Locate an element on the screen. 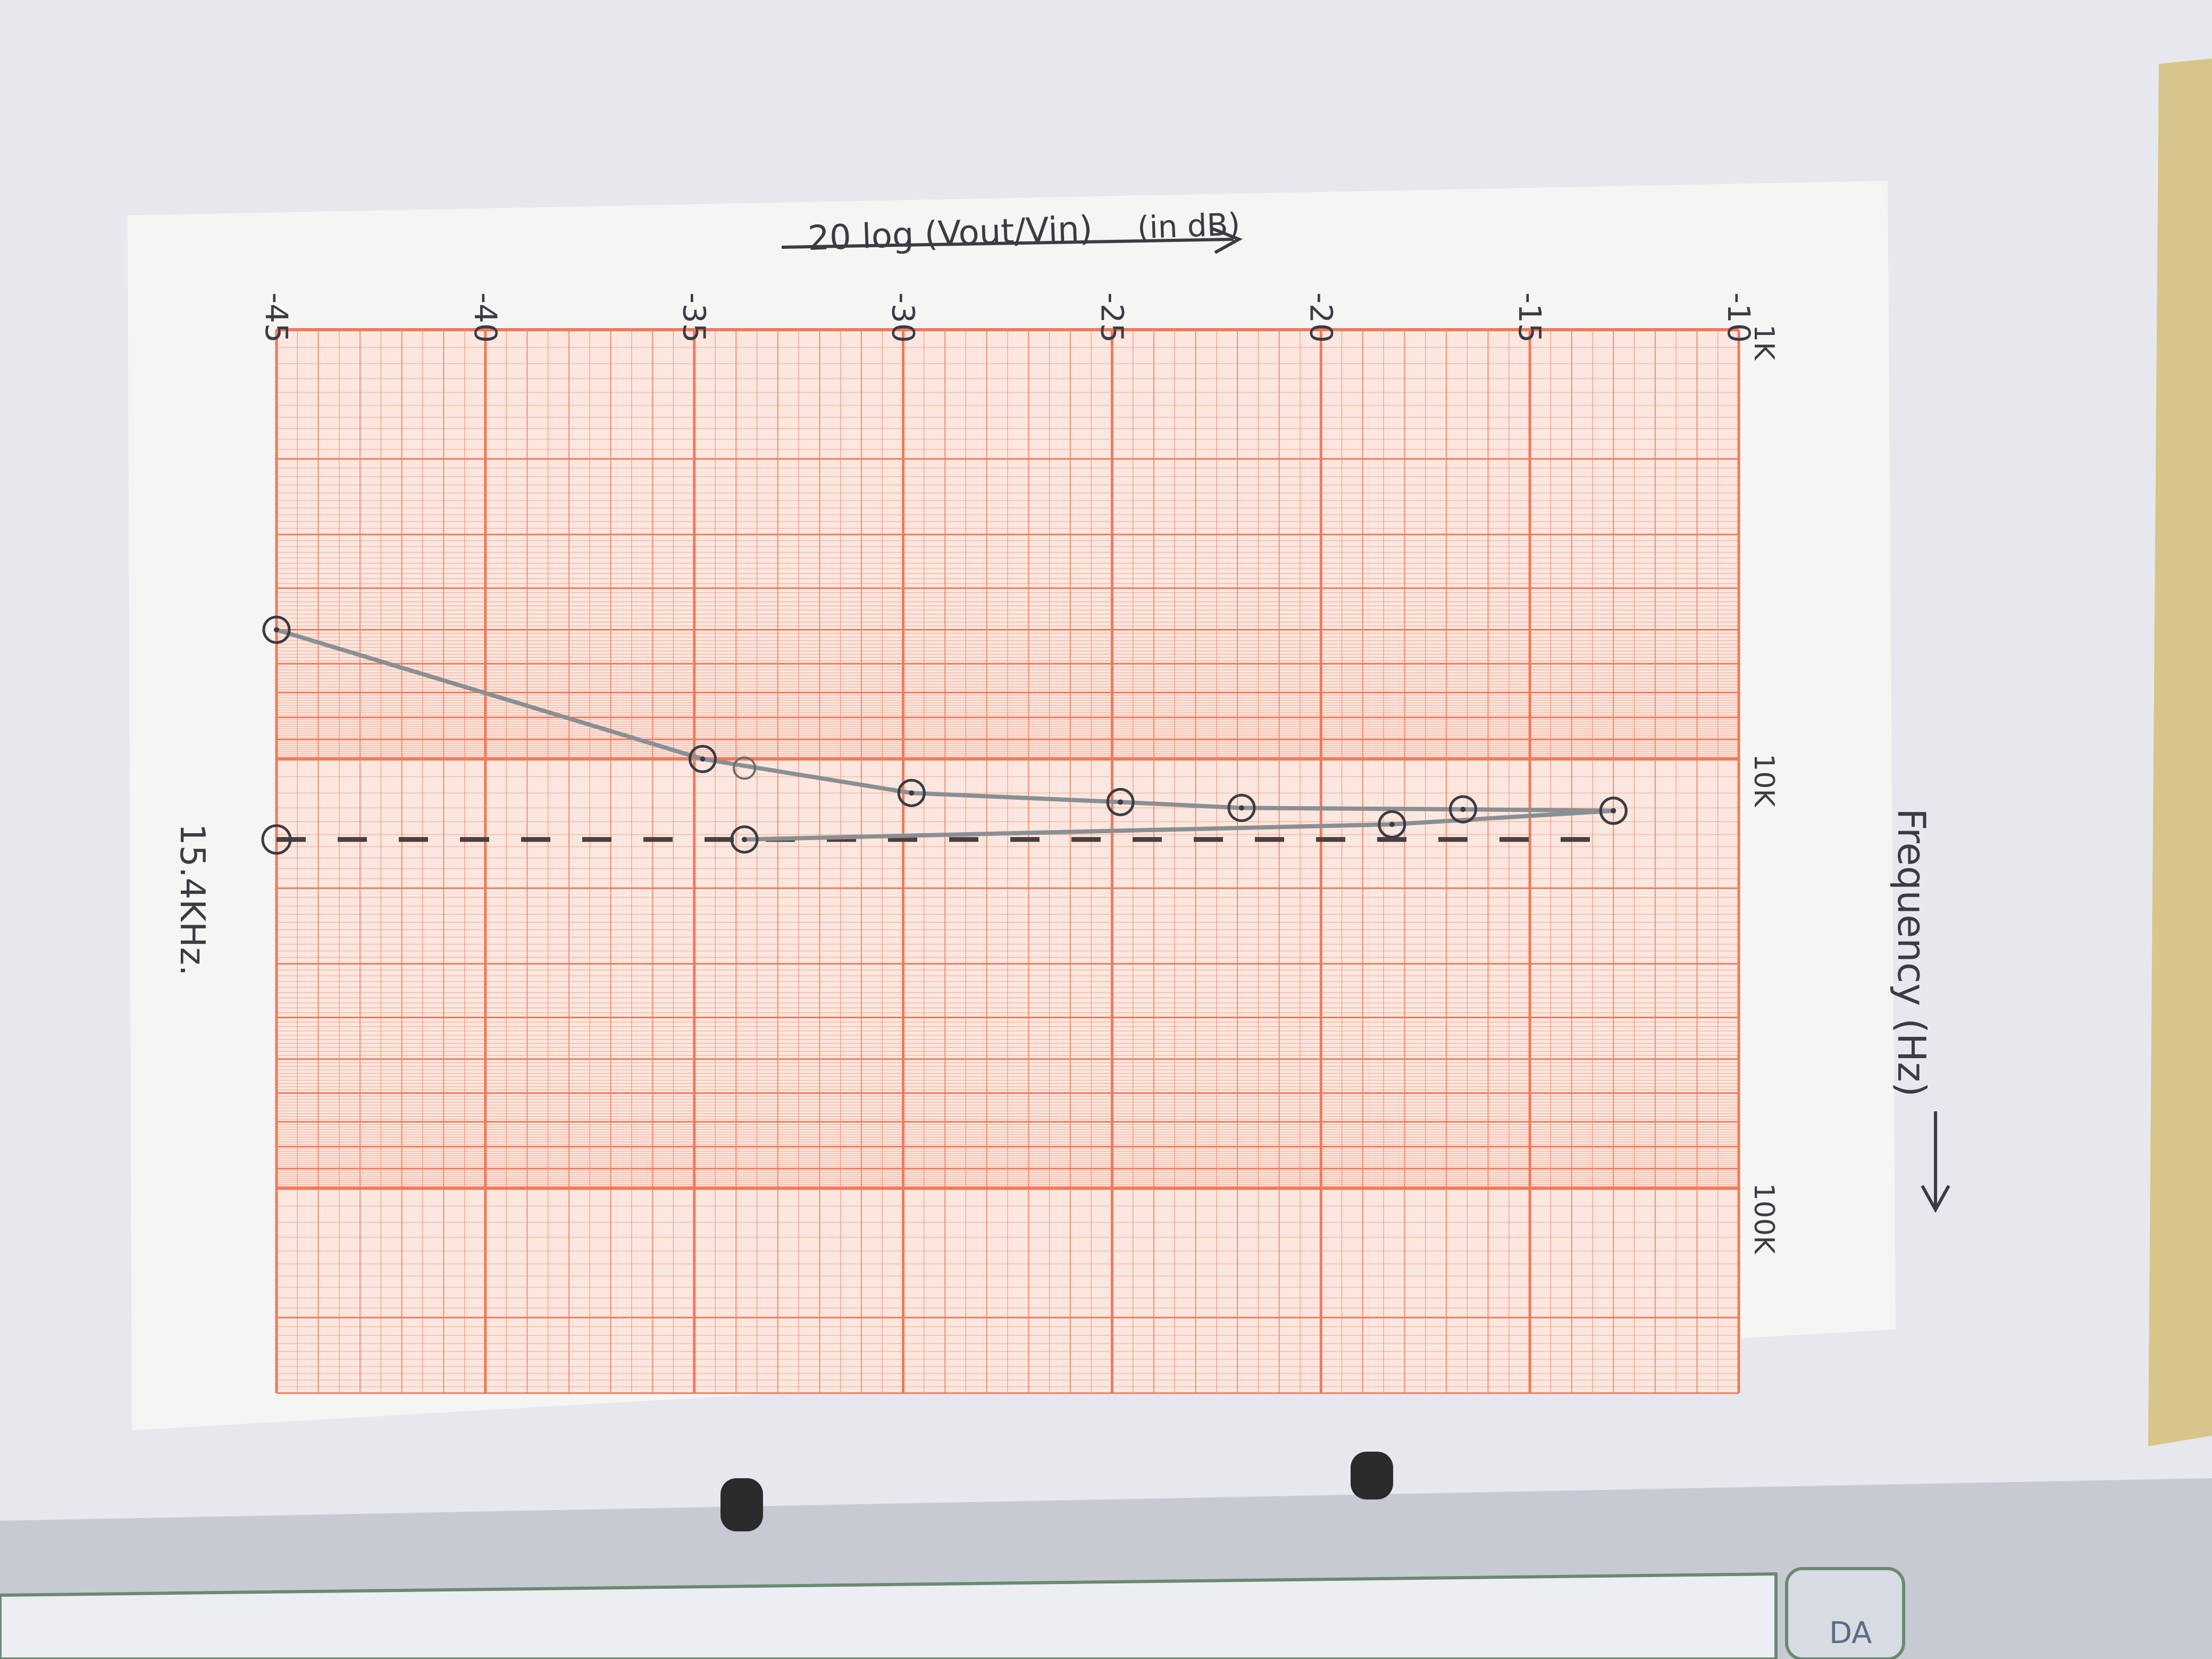 This screenshot has width=2212, height=1659. x-tick-label: 100K is located at coordinates (1764, 1219).